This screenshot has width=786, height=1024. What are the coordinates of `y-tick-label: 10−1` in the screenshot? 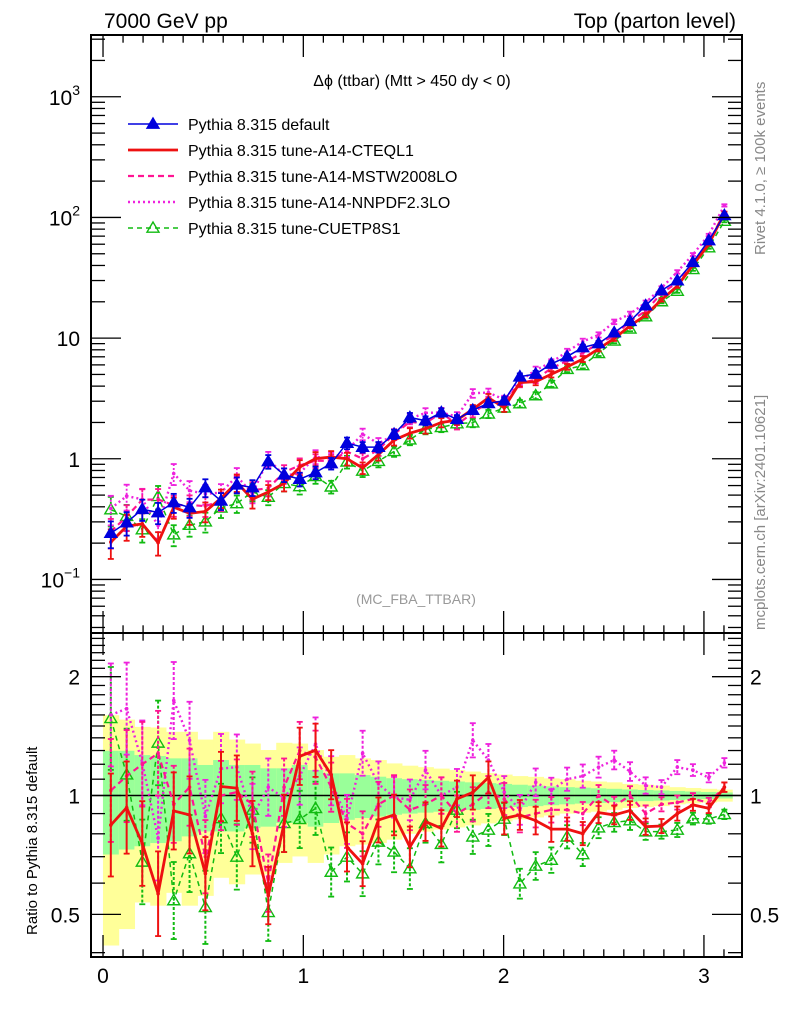 It's located at (61, 578).